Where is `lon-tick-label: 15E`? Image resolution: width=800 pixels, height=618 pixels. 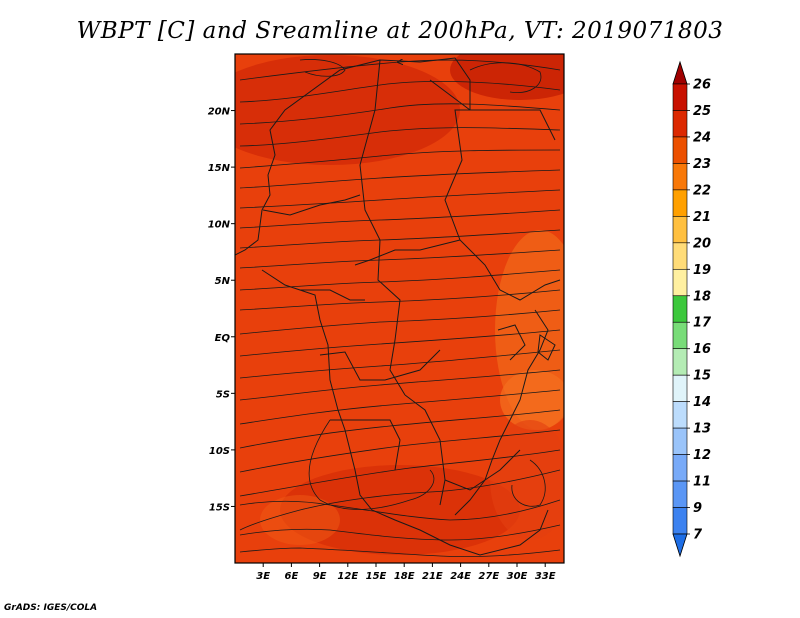
lon-tick-label: 15E is located at coordinates (376, 576).